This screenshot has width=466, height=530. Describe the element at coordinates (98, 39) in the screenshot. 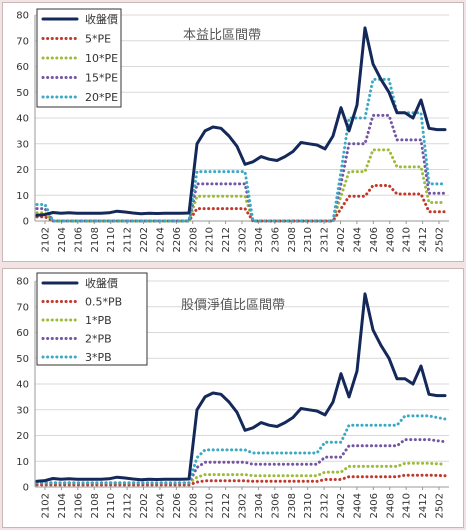

I see `legend-label: 5*PE` at that location.